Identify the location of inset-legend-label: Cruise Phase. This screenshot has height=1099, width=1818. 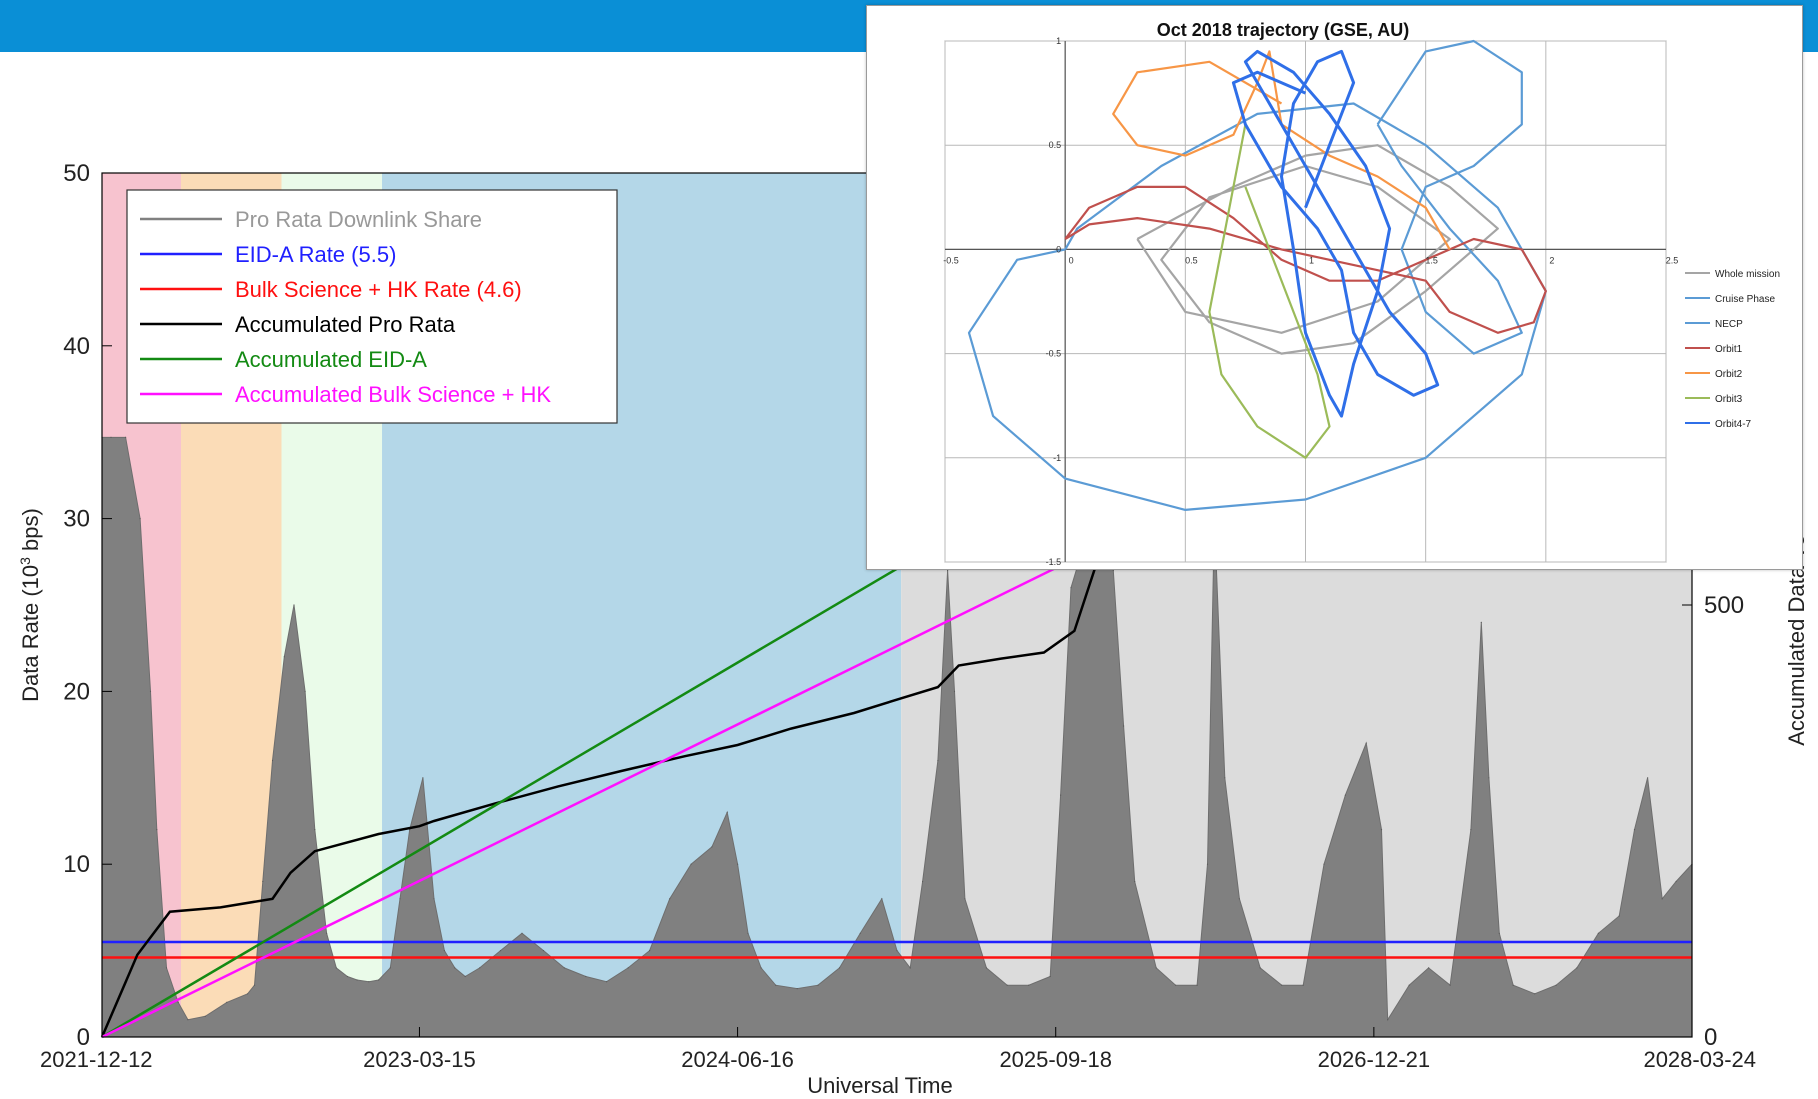
(1745, 299).